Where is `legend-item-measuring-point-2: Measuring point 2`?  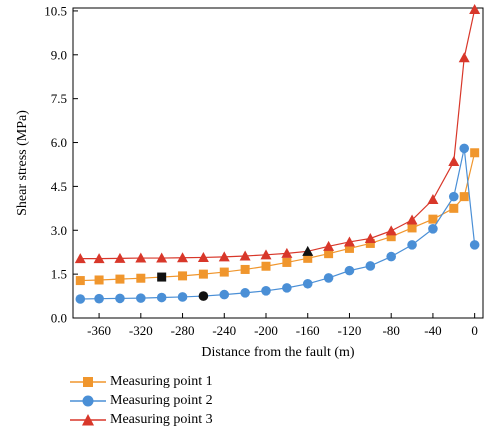
legend-item-measuring-point-2: Measuring point 2 is located at coordinates (210, 400).